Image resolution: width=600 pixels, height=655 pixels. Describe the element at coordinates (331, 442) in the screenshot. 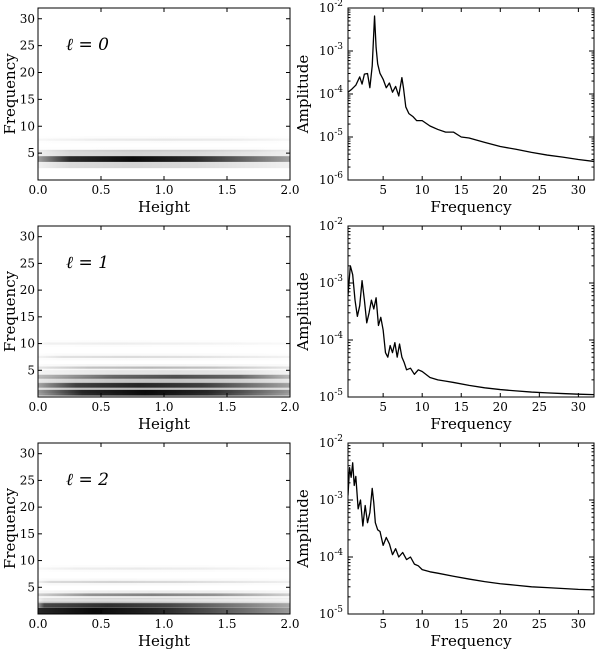

I see `y-tick-label: 10⁻²` at that location.